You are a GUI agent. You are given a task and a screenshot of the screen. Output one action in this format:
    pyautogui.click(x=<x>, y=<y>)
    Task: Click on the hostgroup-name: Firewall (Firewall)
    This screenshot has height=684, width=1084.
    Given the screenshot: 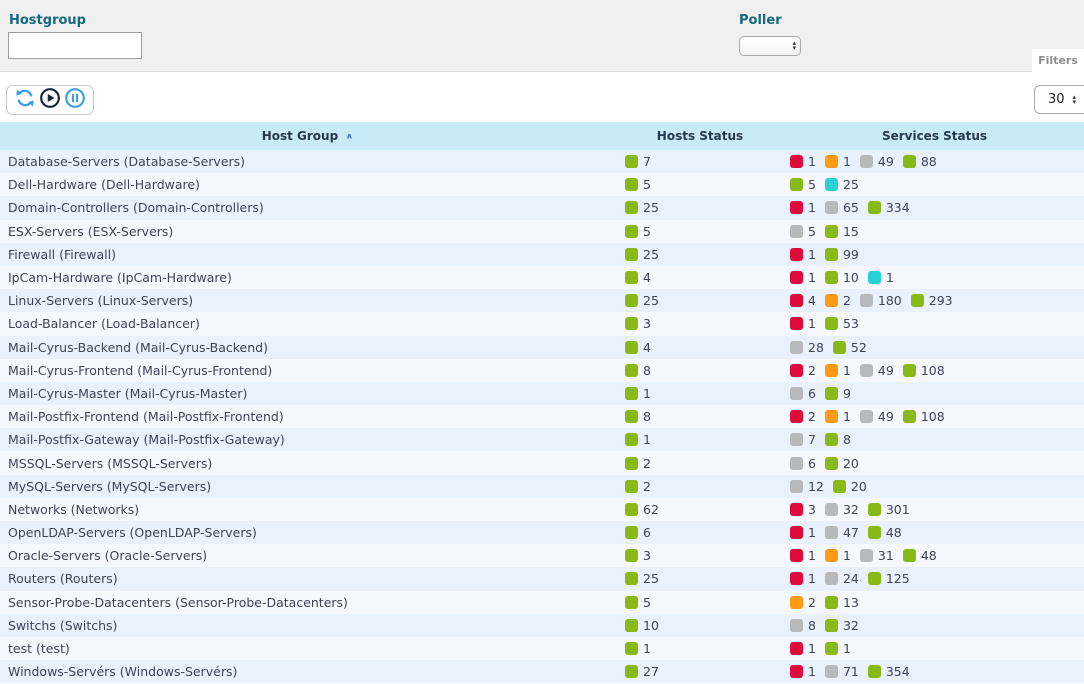 What is the action you would take?
    pyautogui.click(x=62, y=254)
    